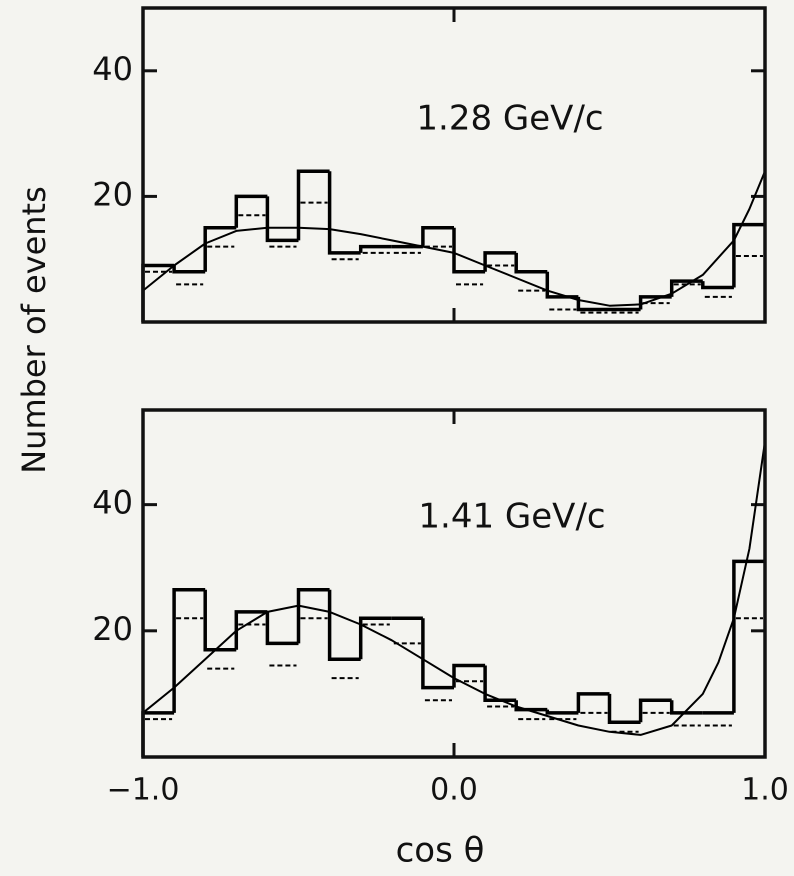 The width and height of the screenshot is (794, 876). I want to click on fit-curve, so click(454, 238).